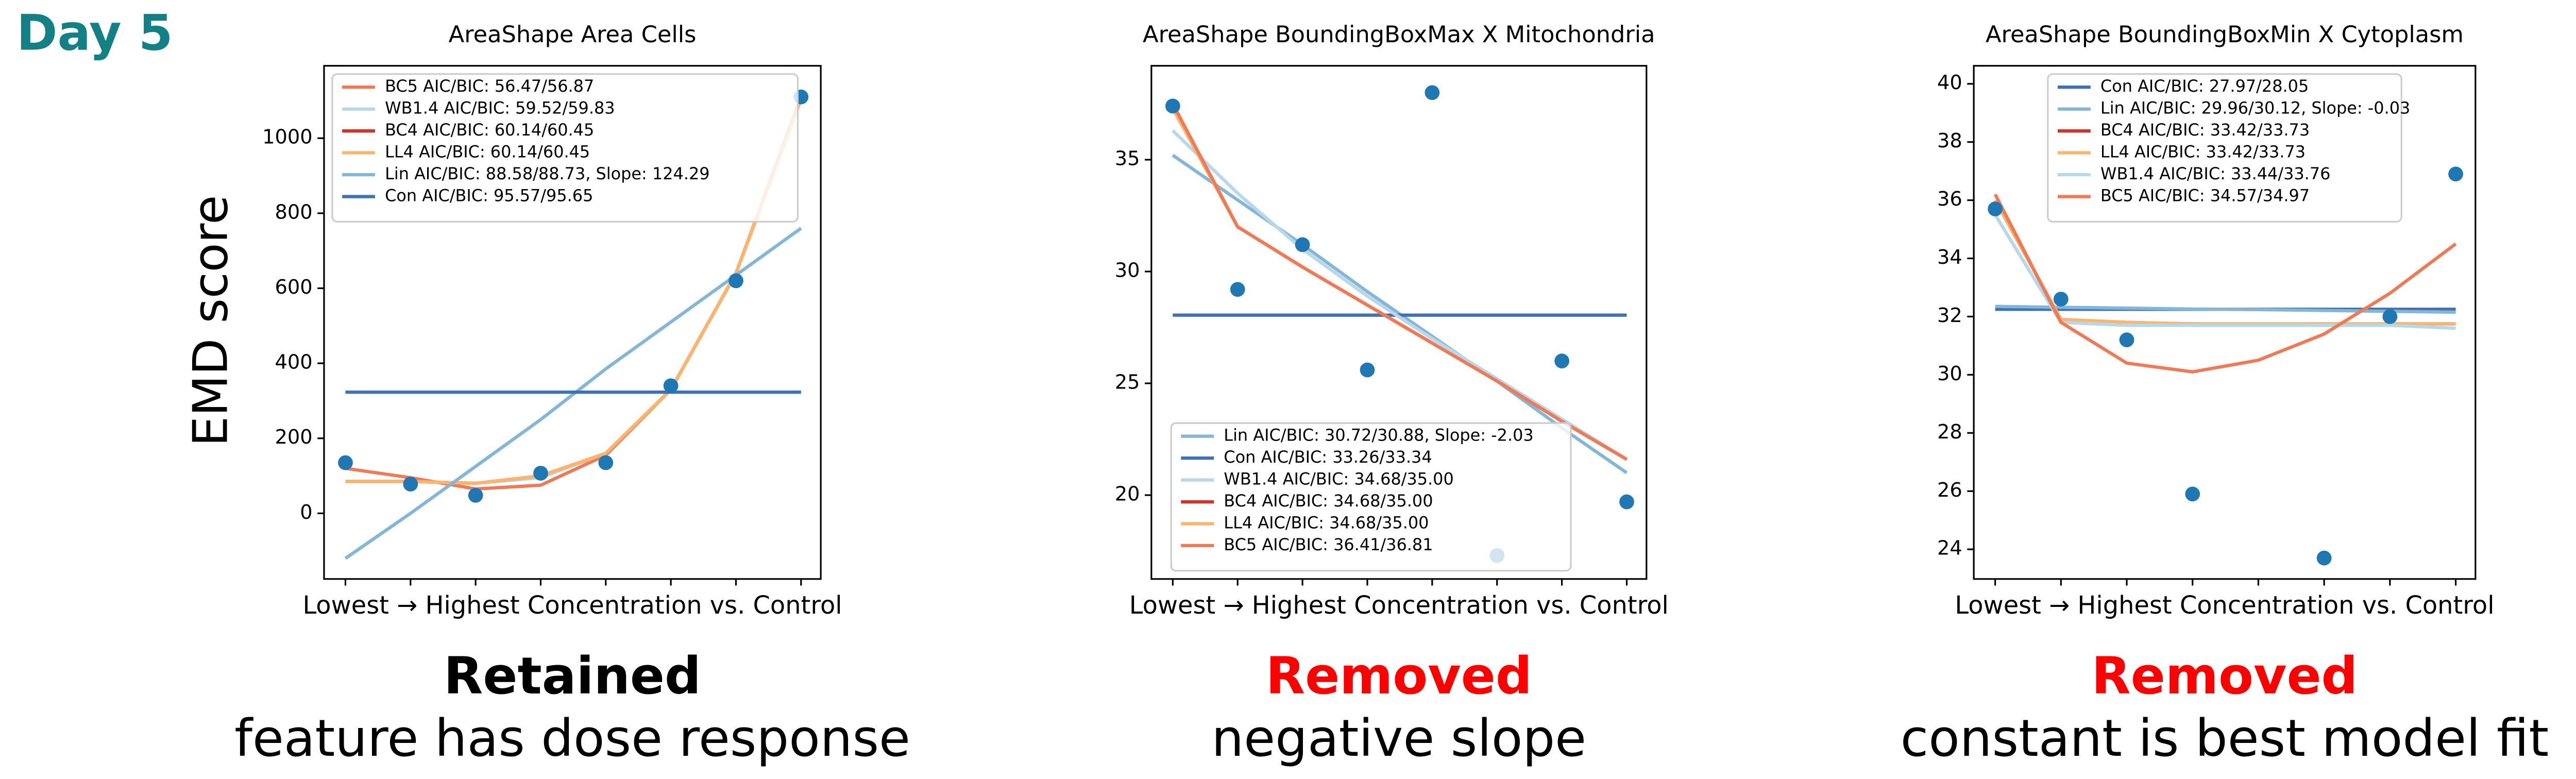 Image resolution: width=2576 pixels, height=779 pixels. What do you see at coordinates (287, 138) in the screenshot?
I see `y-tick-label: 1000` at bounding box center [287, 138].